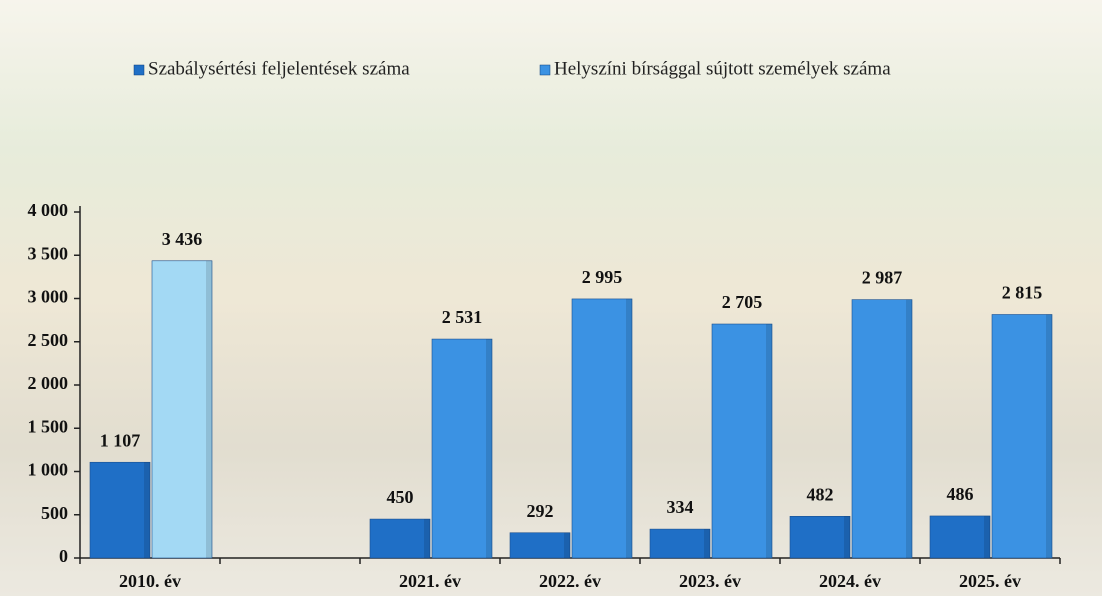  Describe the element at coordinates (120, 440) in the screenshot. I see `value-label: 1 107` at that location.